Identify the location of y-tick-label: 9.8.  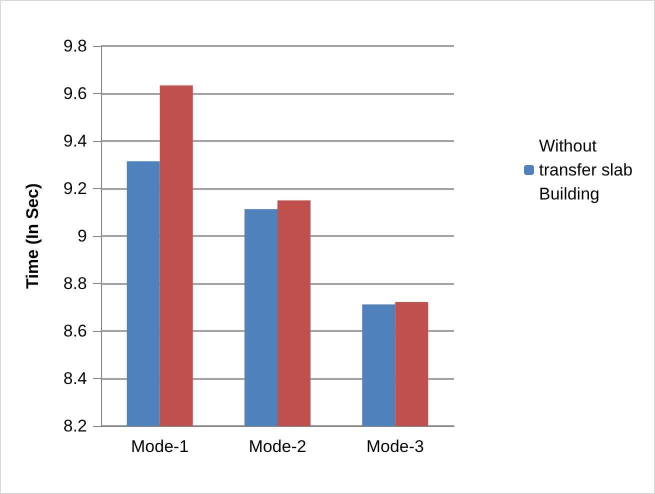
(75, 46).